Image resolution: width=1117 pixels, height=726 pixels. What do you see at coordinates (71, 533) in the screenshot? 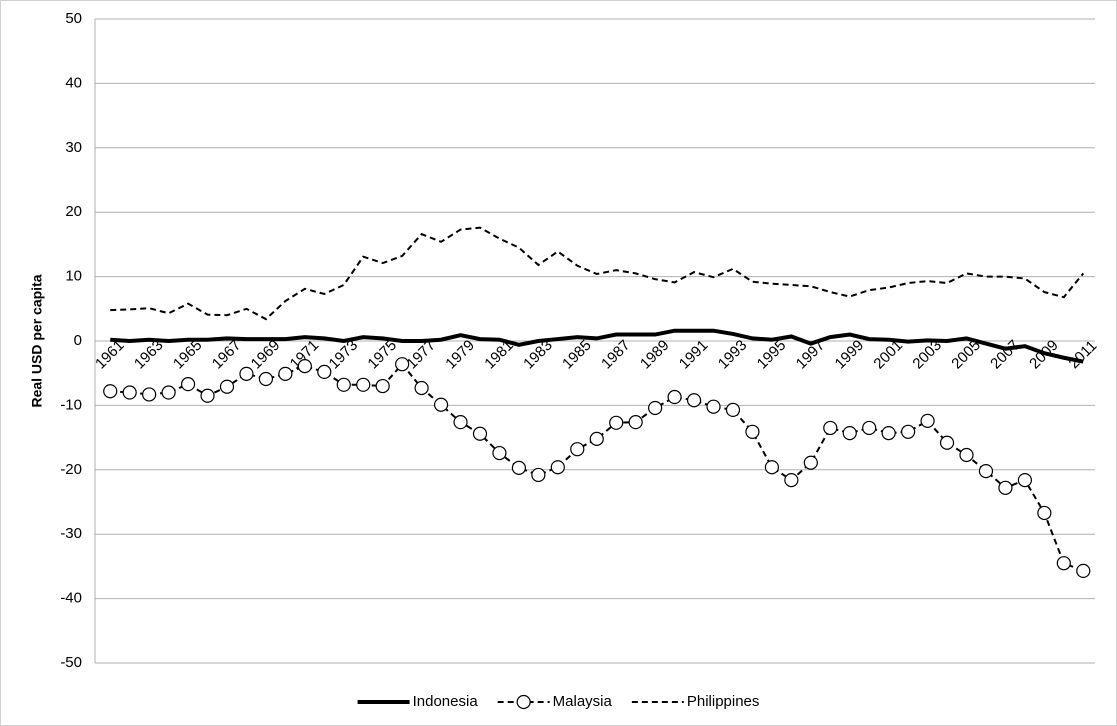
I see `y-tick-label: -30` at bounding box center [71, 533].